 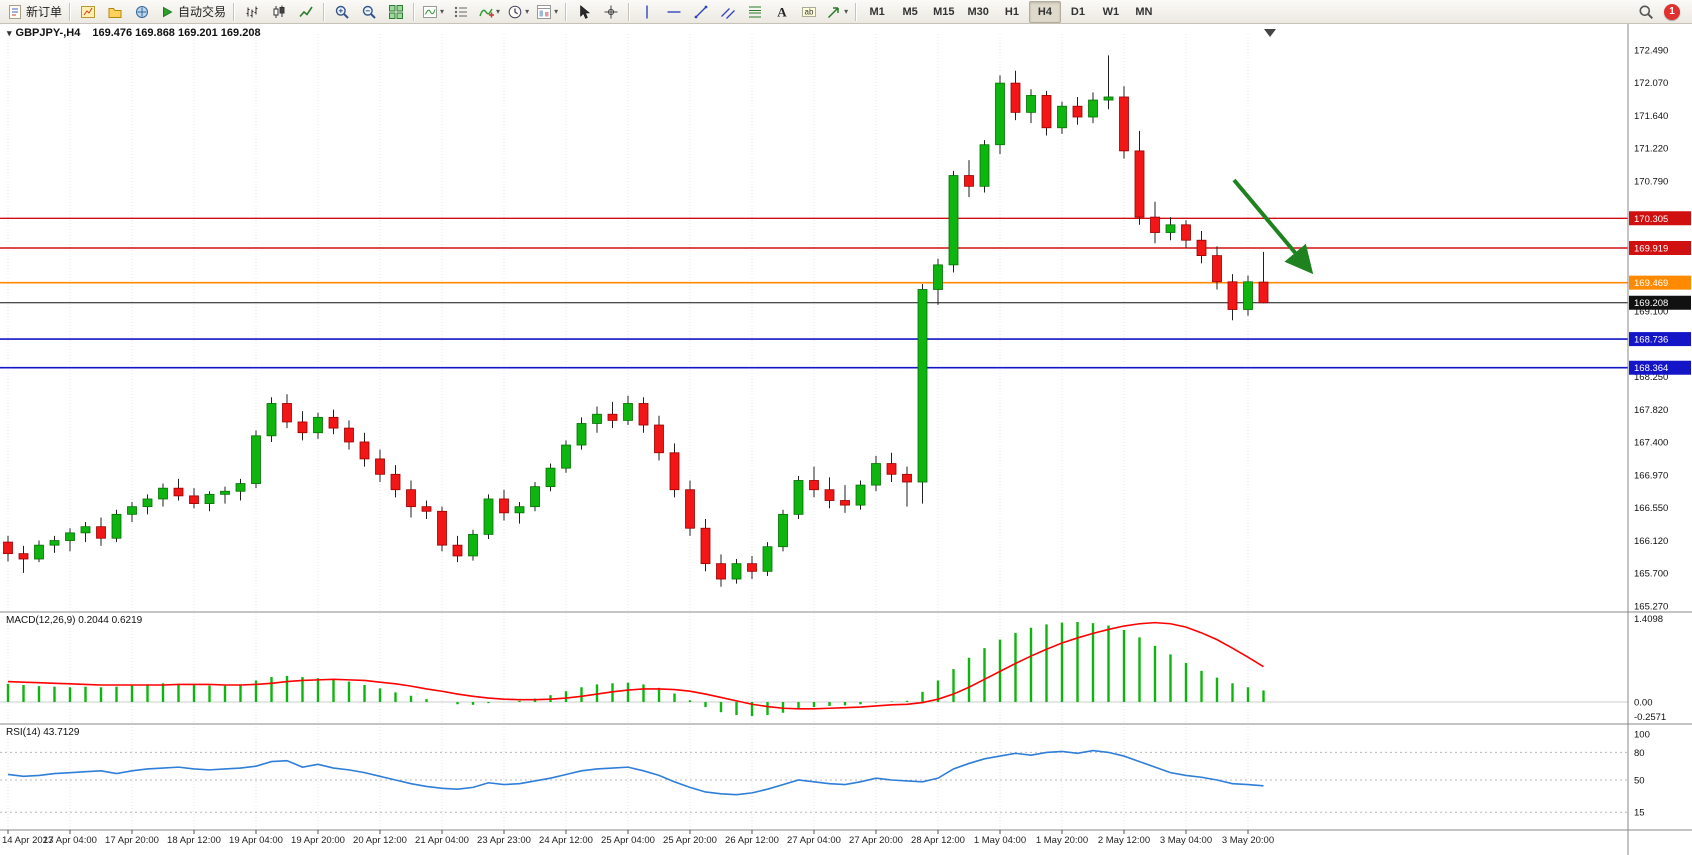 I want to click on new-order-button: 新订单, so click(x=34, y=12).